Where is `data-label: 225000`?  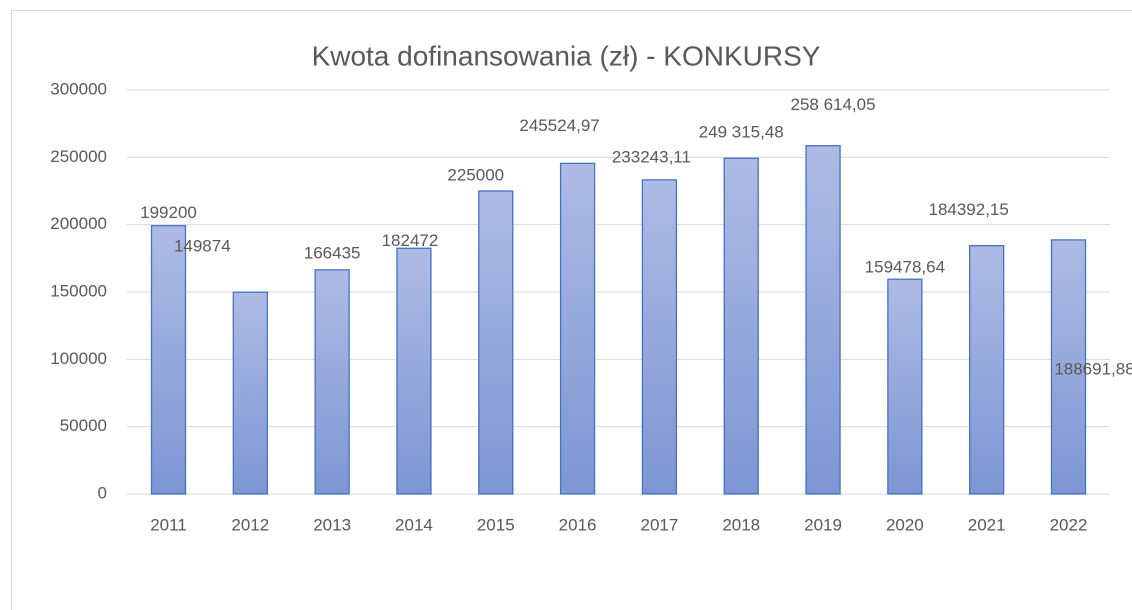 data-label: 225000 is located at coordinates (475, 174).